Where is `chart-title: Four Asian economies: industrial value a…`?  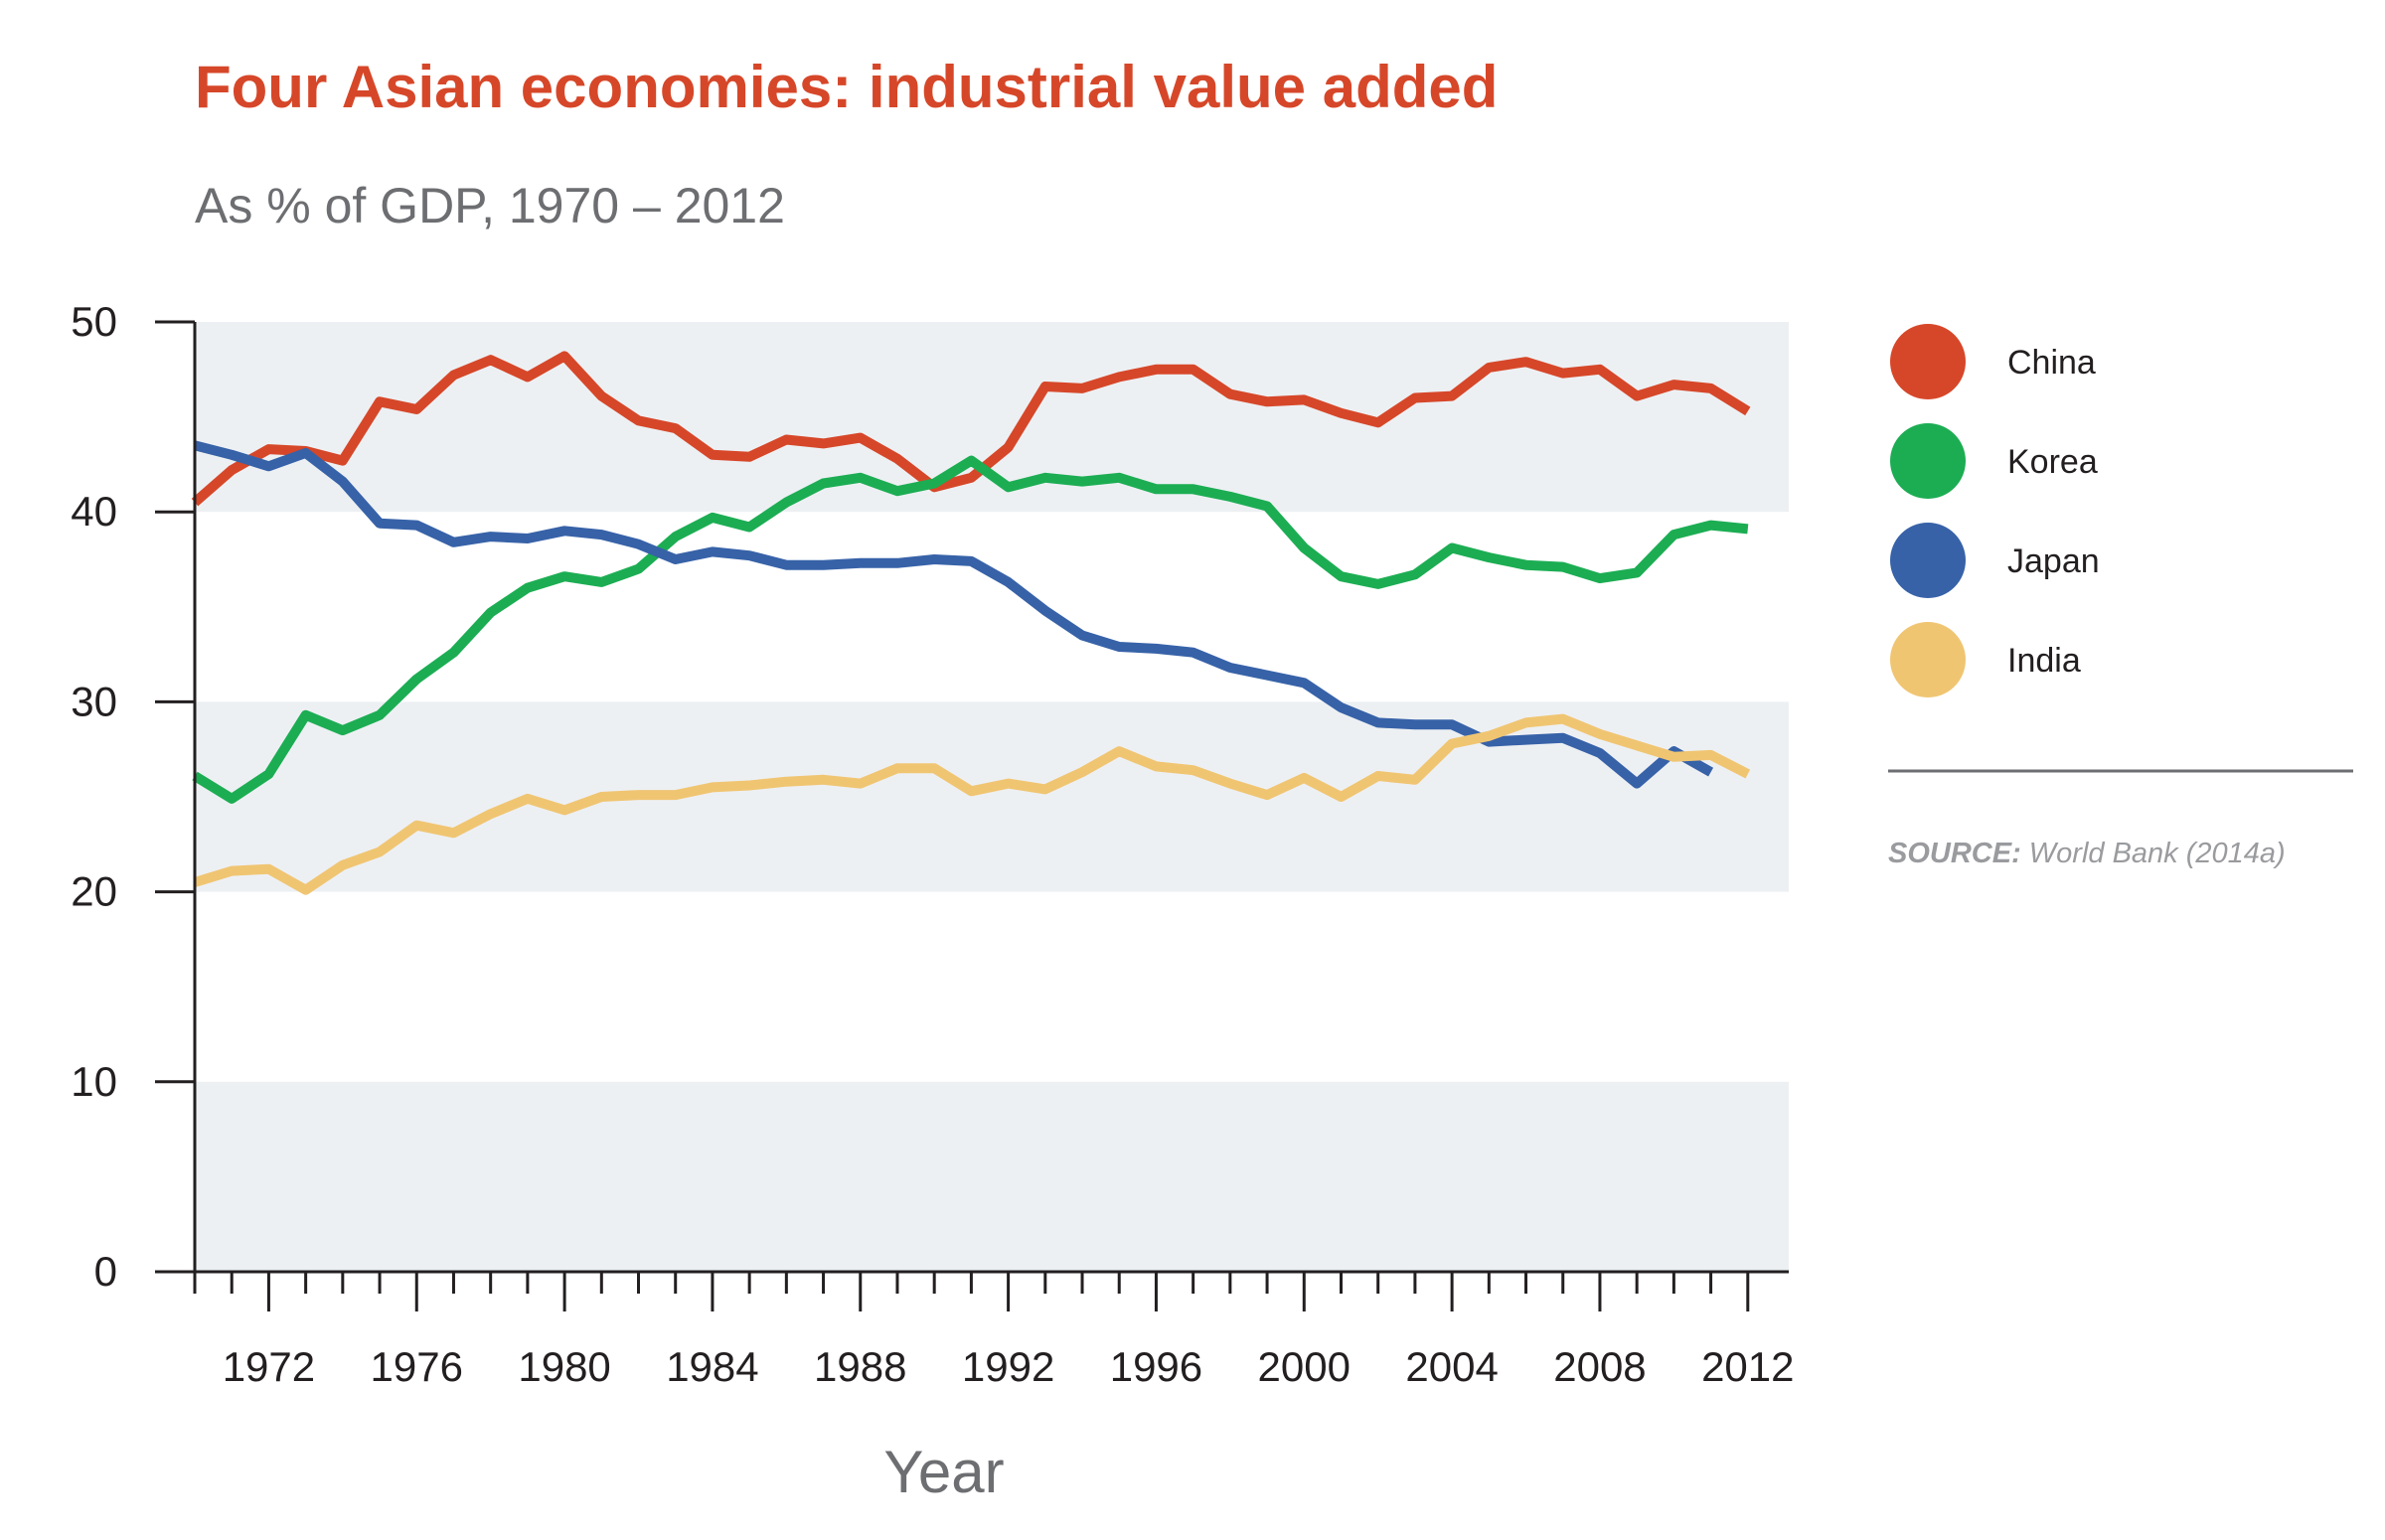 chart-title: Four Asian economies: industrial value a… is located at coordinates (847, 87).